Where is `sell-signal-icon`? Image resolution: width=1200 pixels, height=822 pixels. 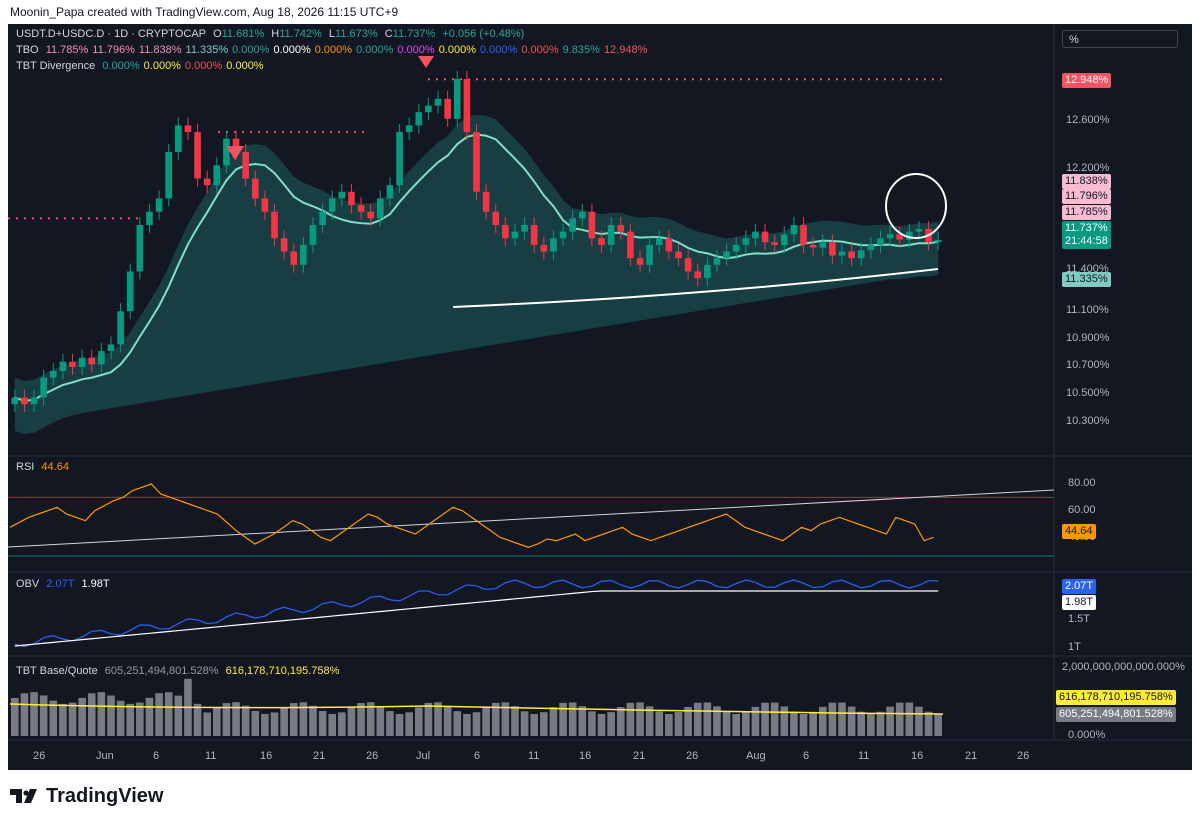 sell-signal-icon is located at coordinates (235, 153).